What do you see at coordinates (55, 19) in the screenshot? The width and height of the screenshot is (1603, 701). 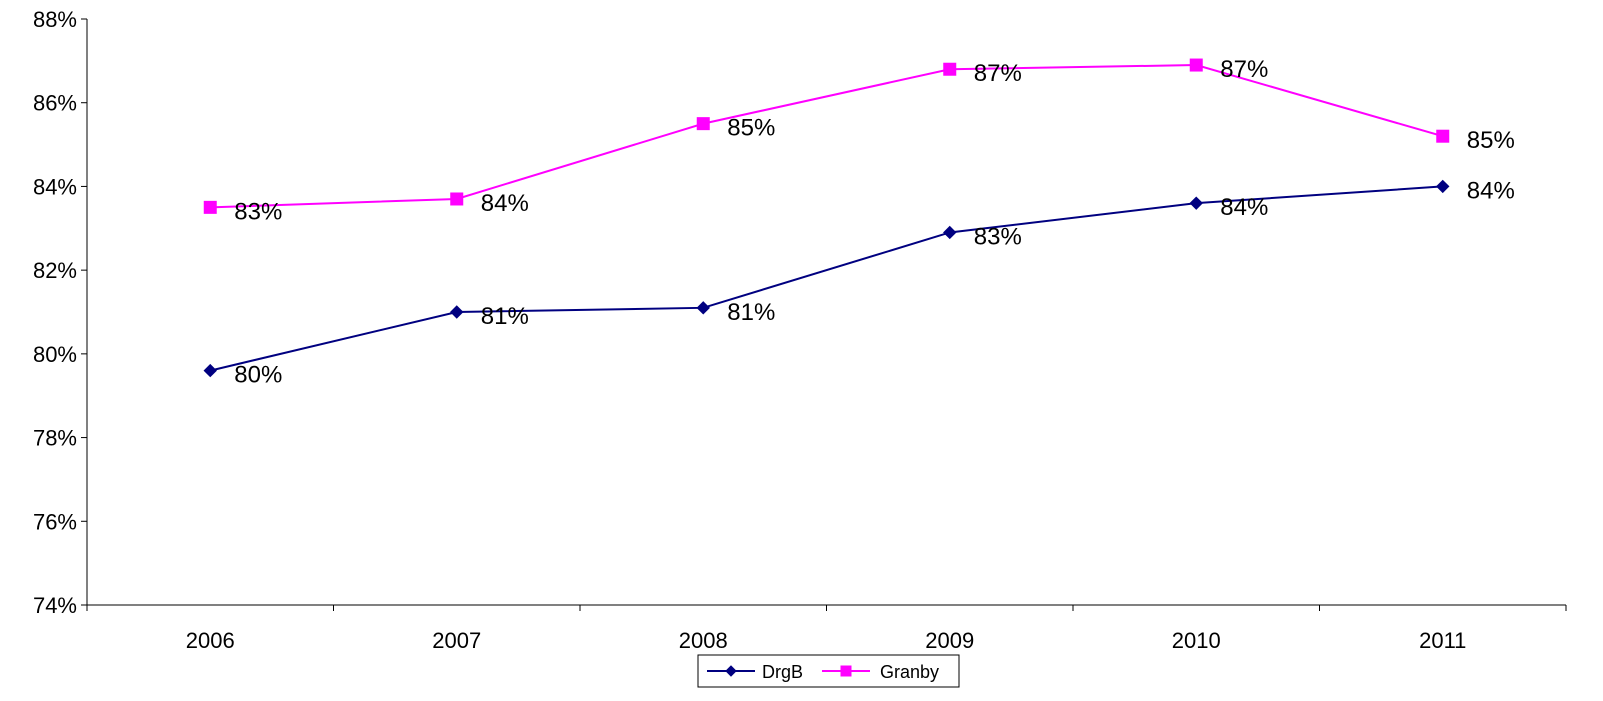 I see `y-tick-label: 88%` at bounding box center [55, 19].